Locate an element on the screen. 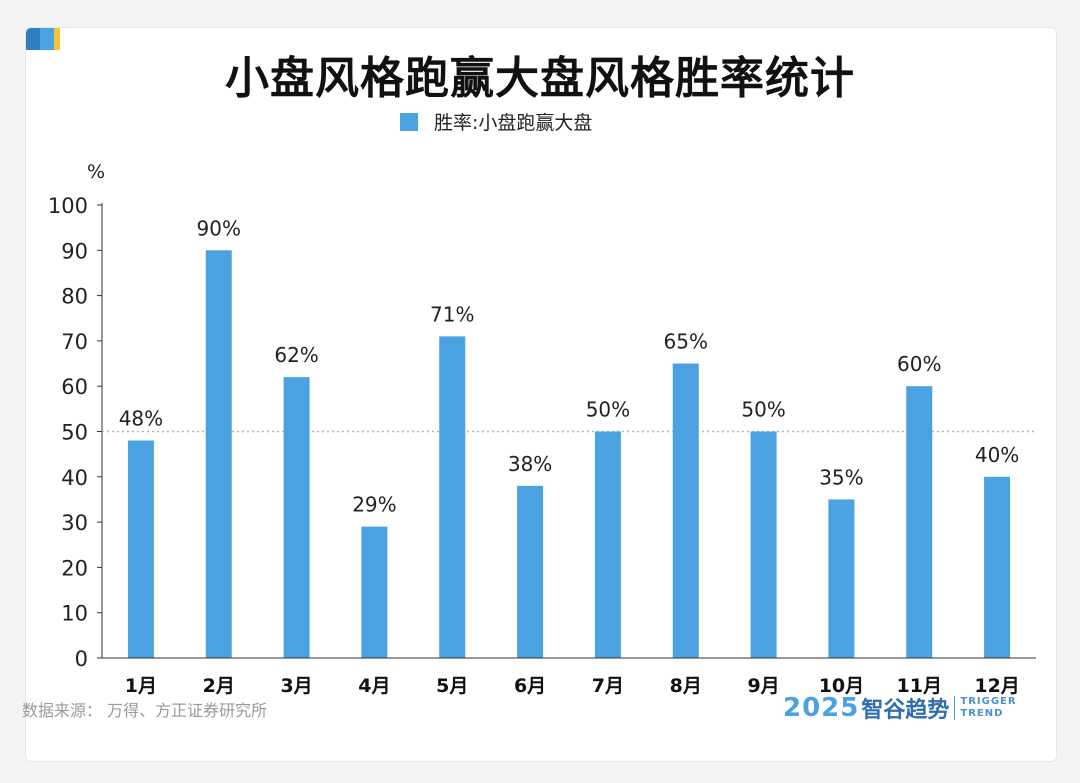 The width and height of the screenshot is (1080, 783). x-tick-label: 9月 is located at coordinates (763, 686).